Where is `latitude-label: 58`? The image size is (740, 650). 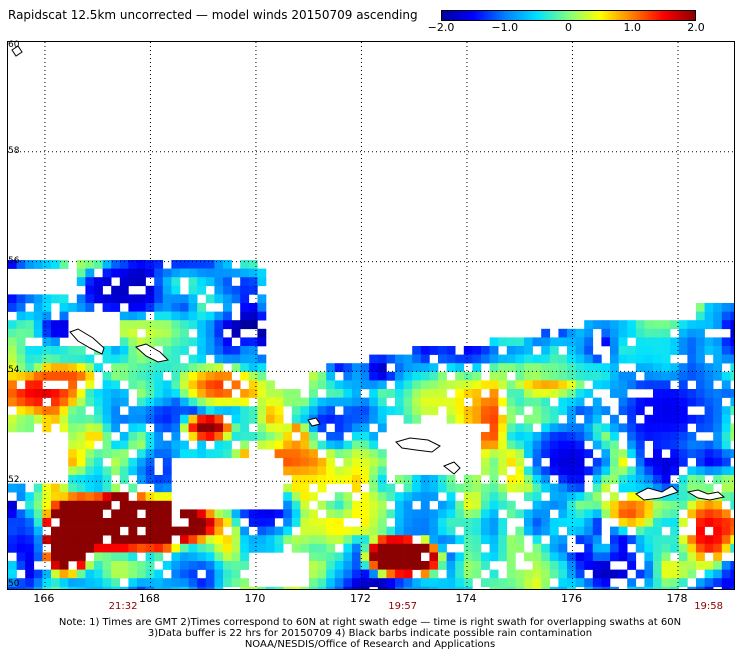 latitude-label: 58 is located at coordinates (14, 150).